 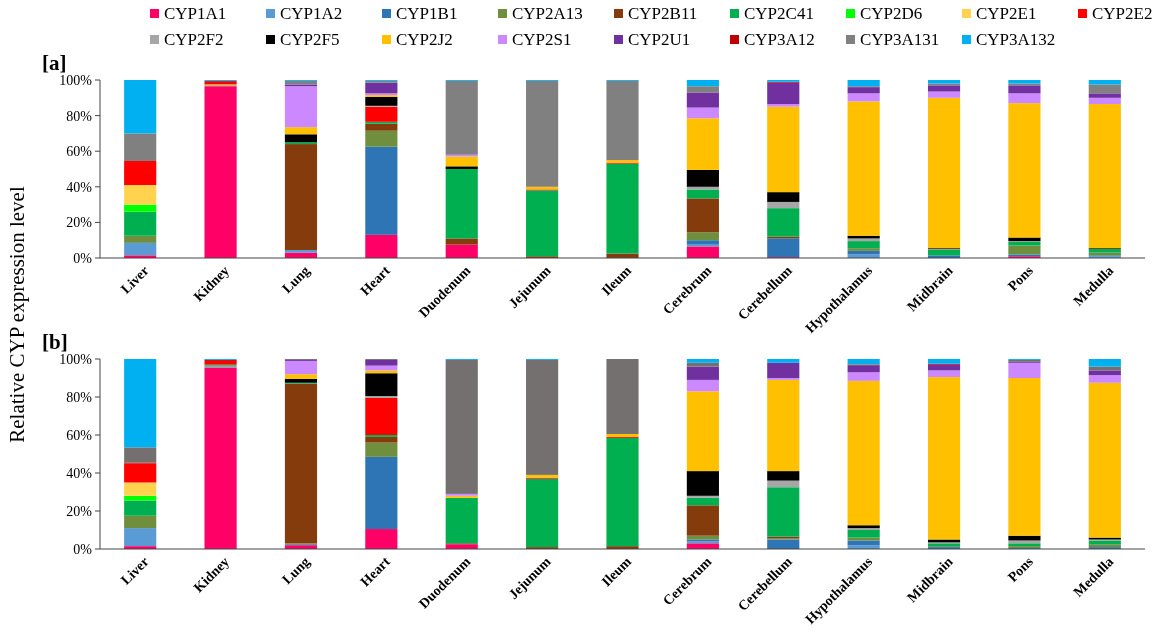 What do you see at coordinates (195, 13) in the screenshot?
I see `legend-label: CYP1A1` at bounding box center [195, 13].